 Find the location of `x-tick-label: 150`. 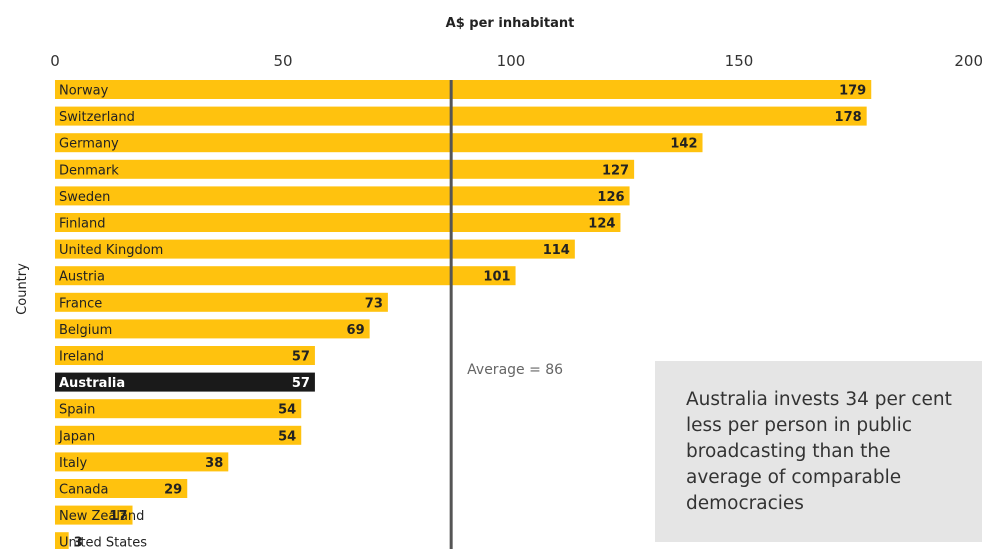

x-tick-label: 150 is located at coordinates (739, 61).